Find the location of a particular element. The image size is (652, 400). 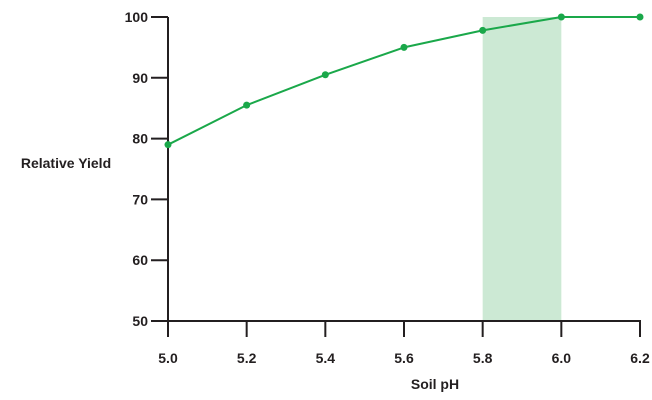

band-layer is located at coordinates (522, 169).